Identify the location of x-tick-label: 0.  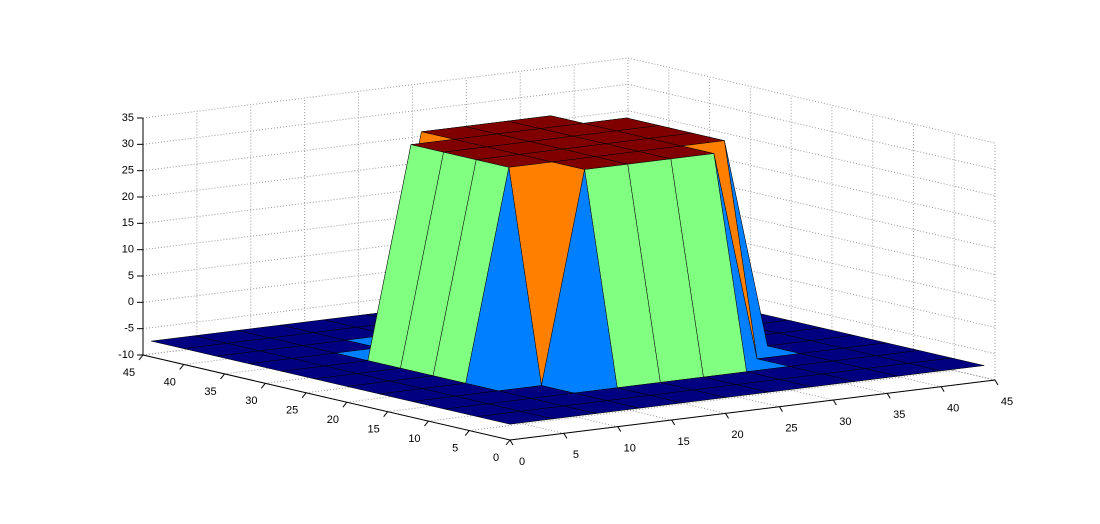
(522, 462).